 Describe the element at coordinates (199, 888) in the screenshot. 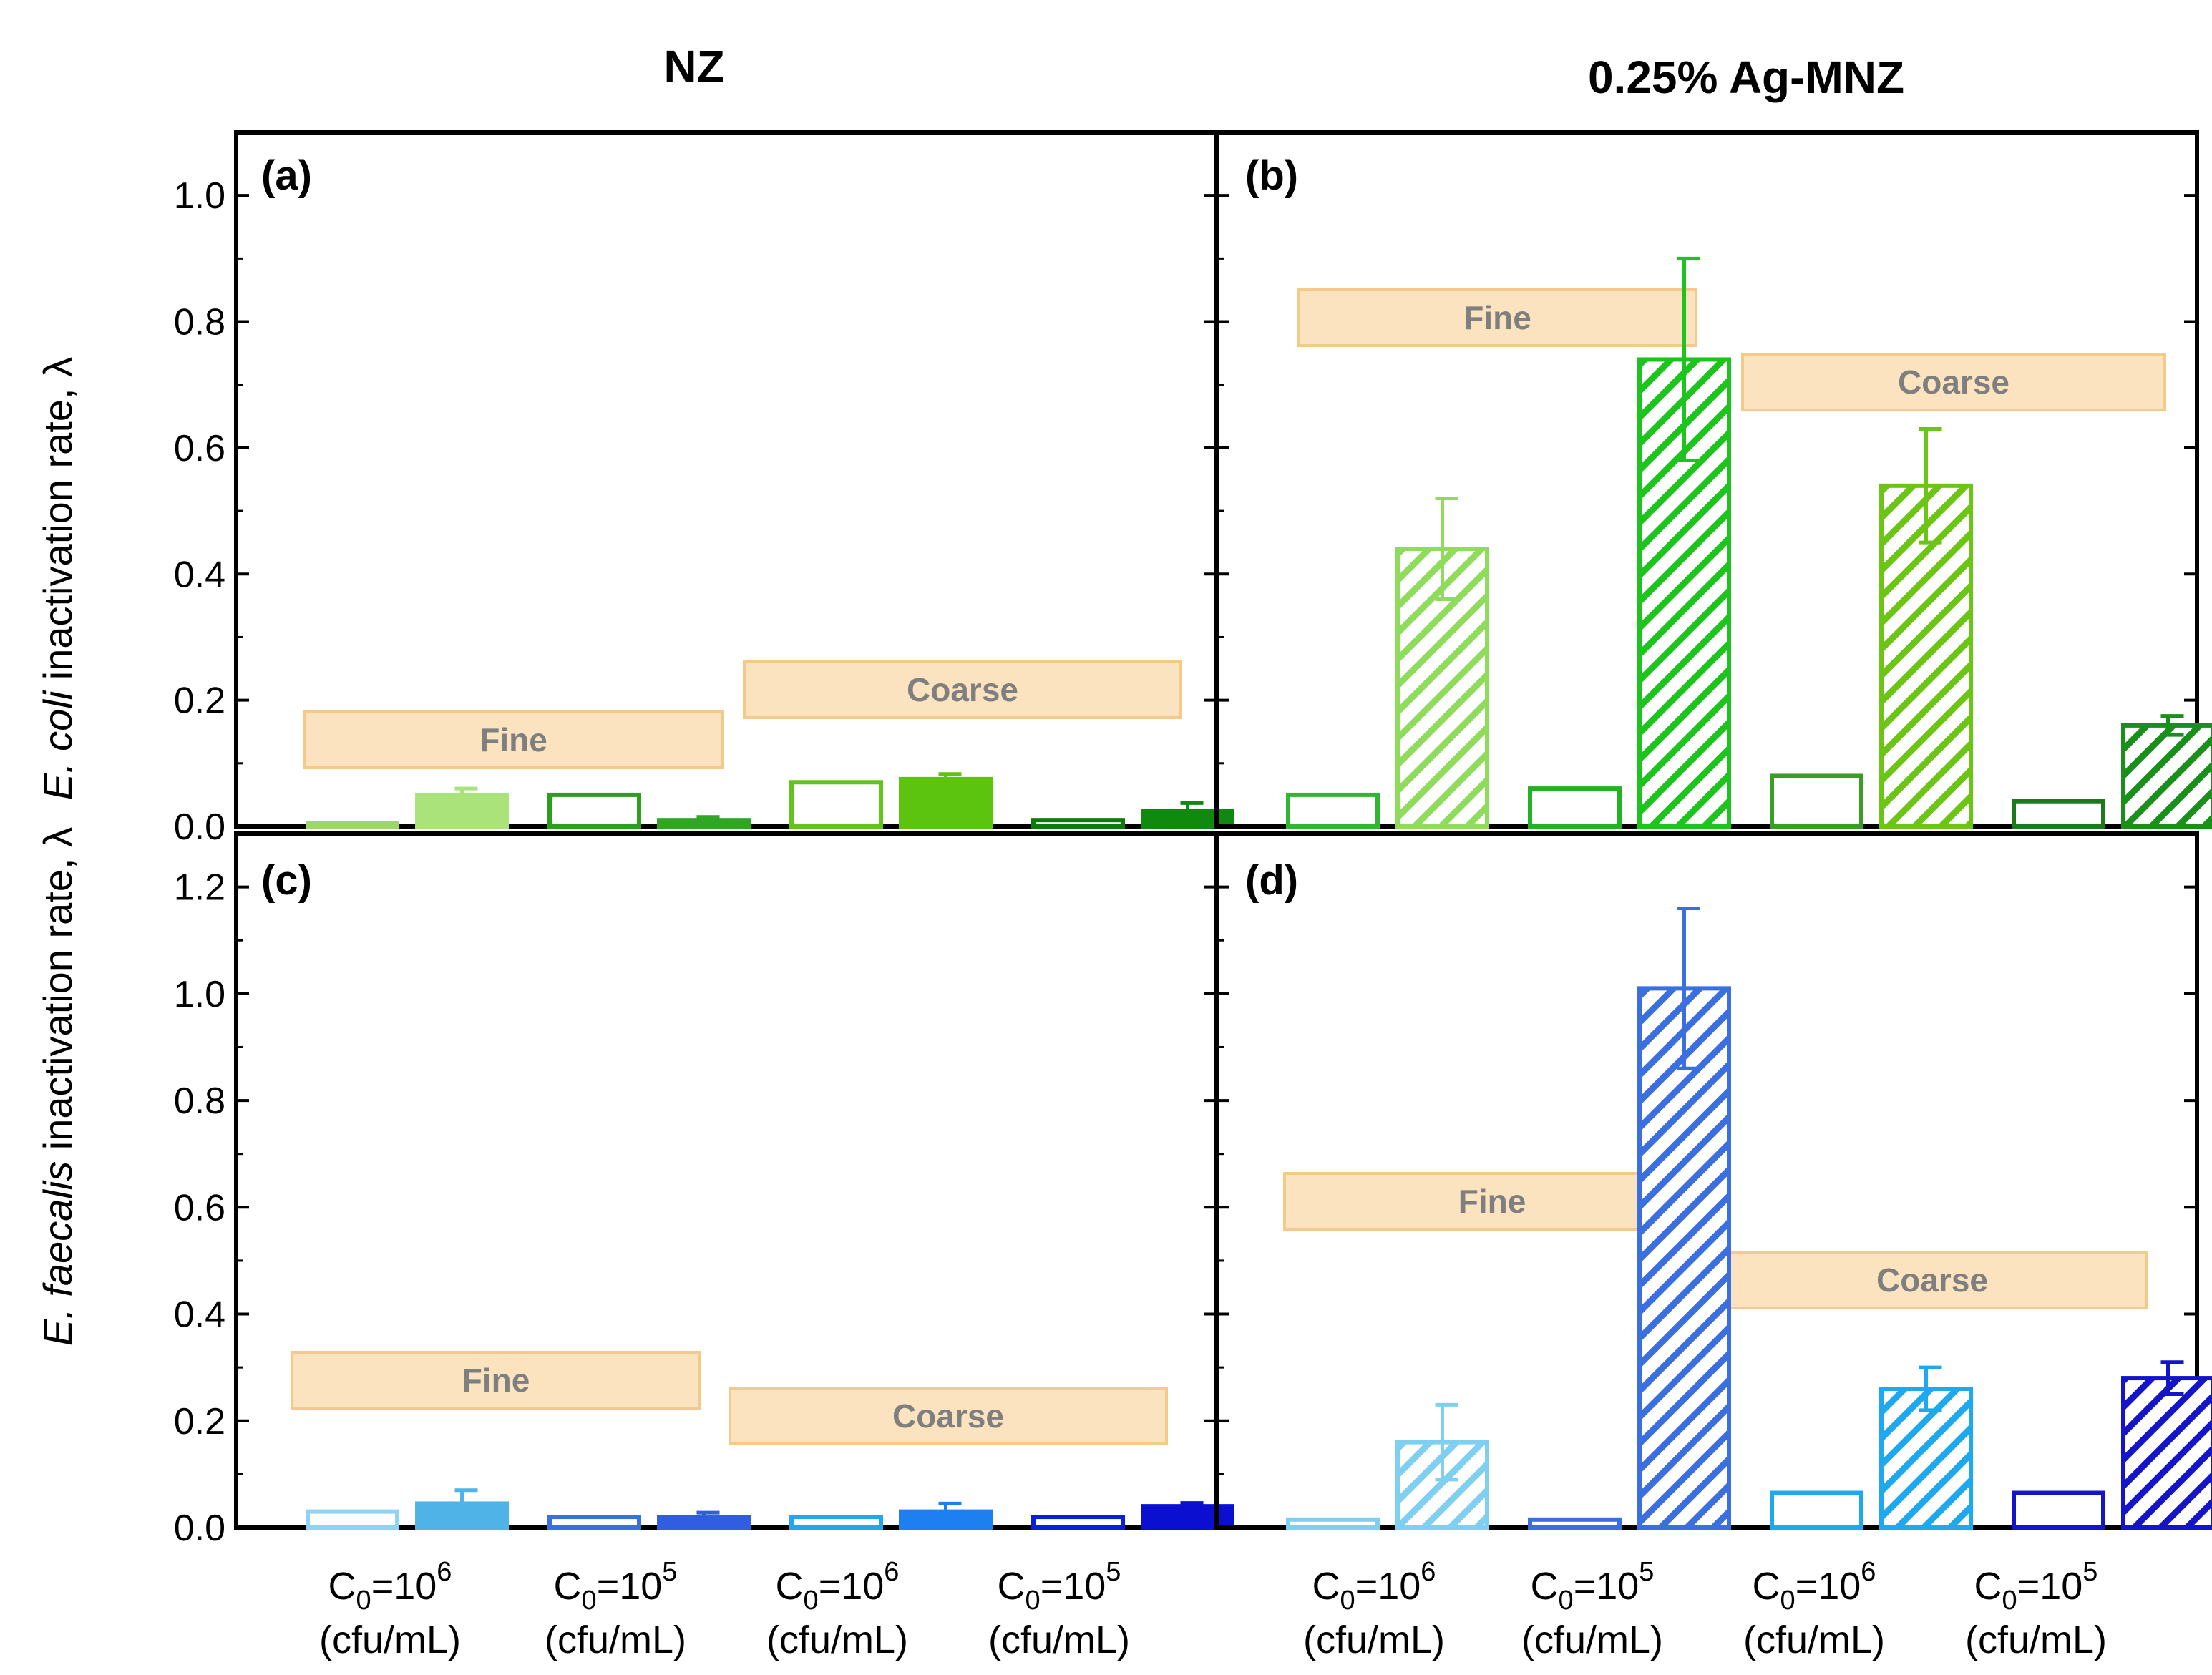

I see `y-tick-label: 1.2` at that location.